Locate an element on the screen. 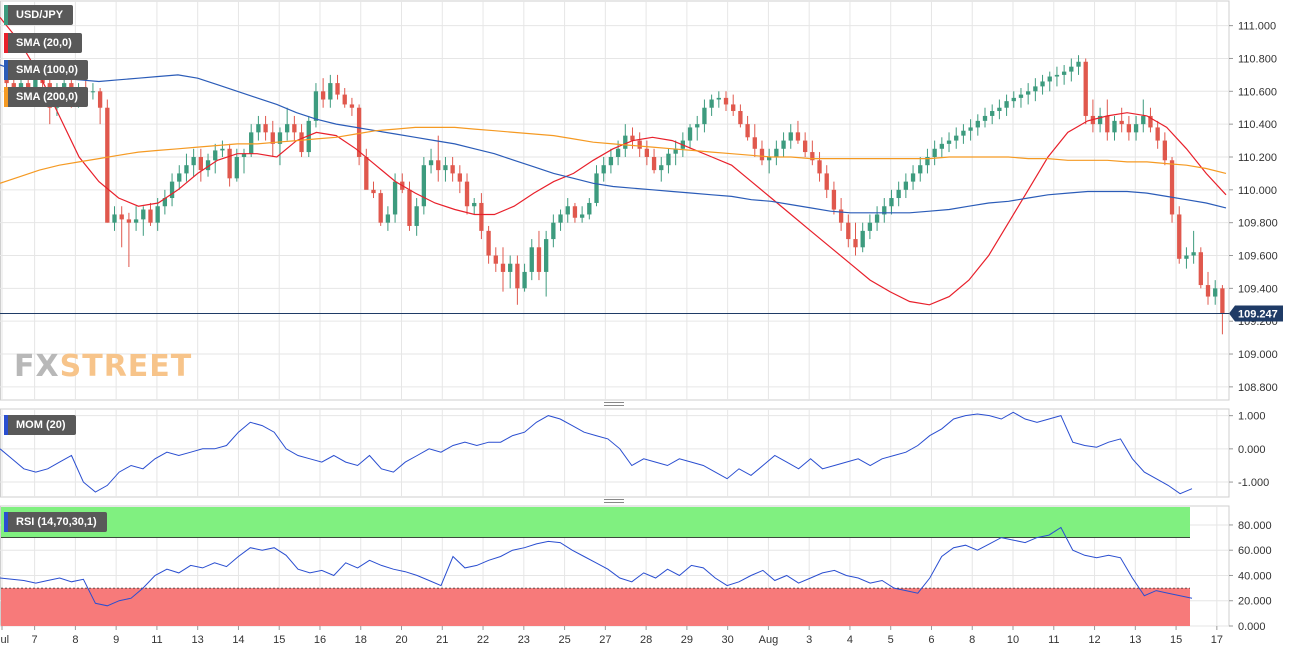  x-tick-label: 27 is located at coordinates (605, 640).